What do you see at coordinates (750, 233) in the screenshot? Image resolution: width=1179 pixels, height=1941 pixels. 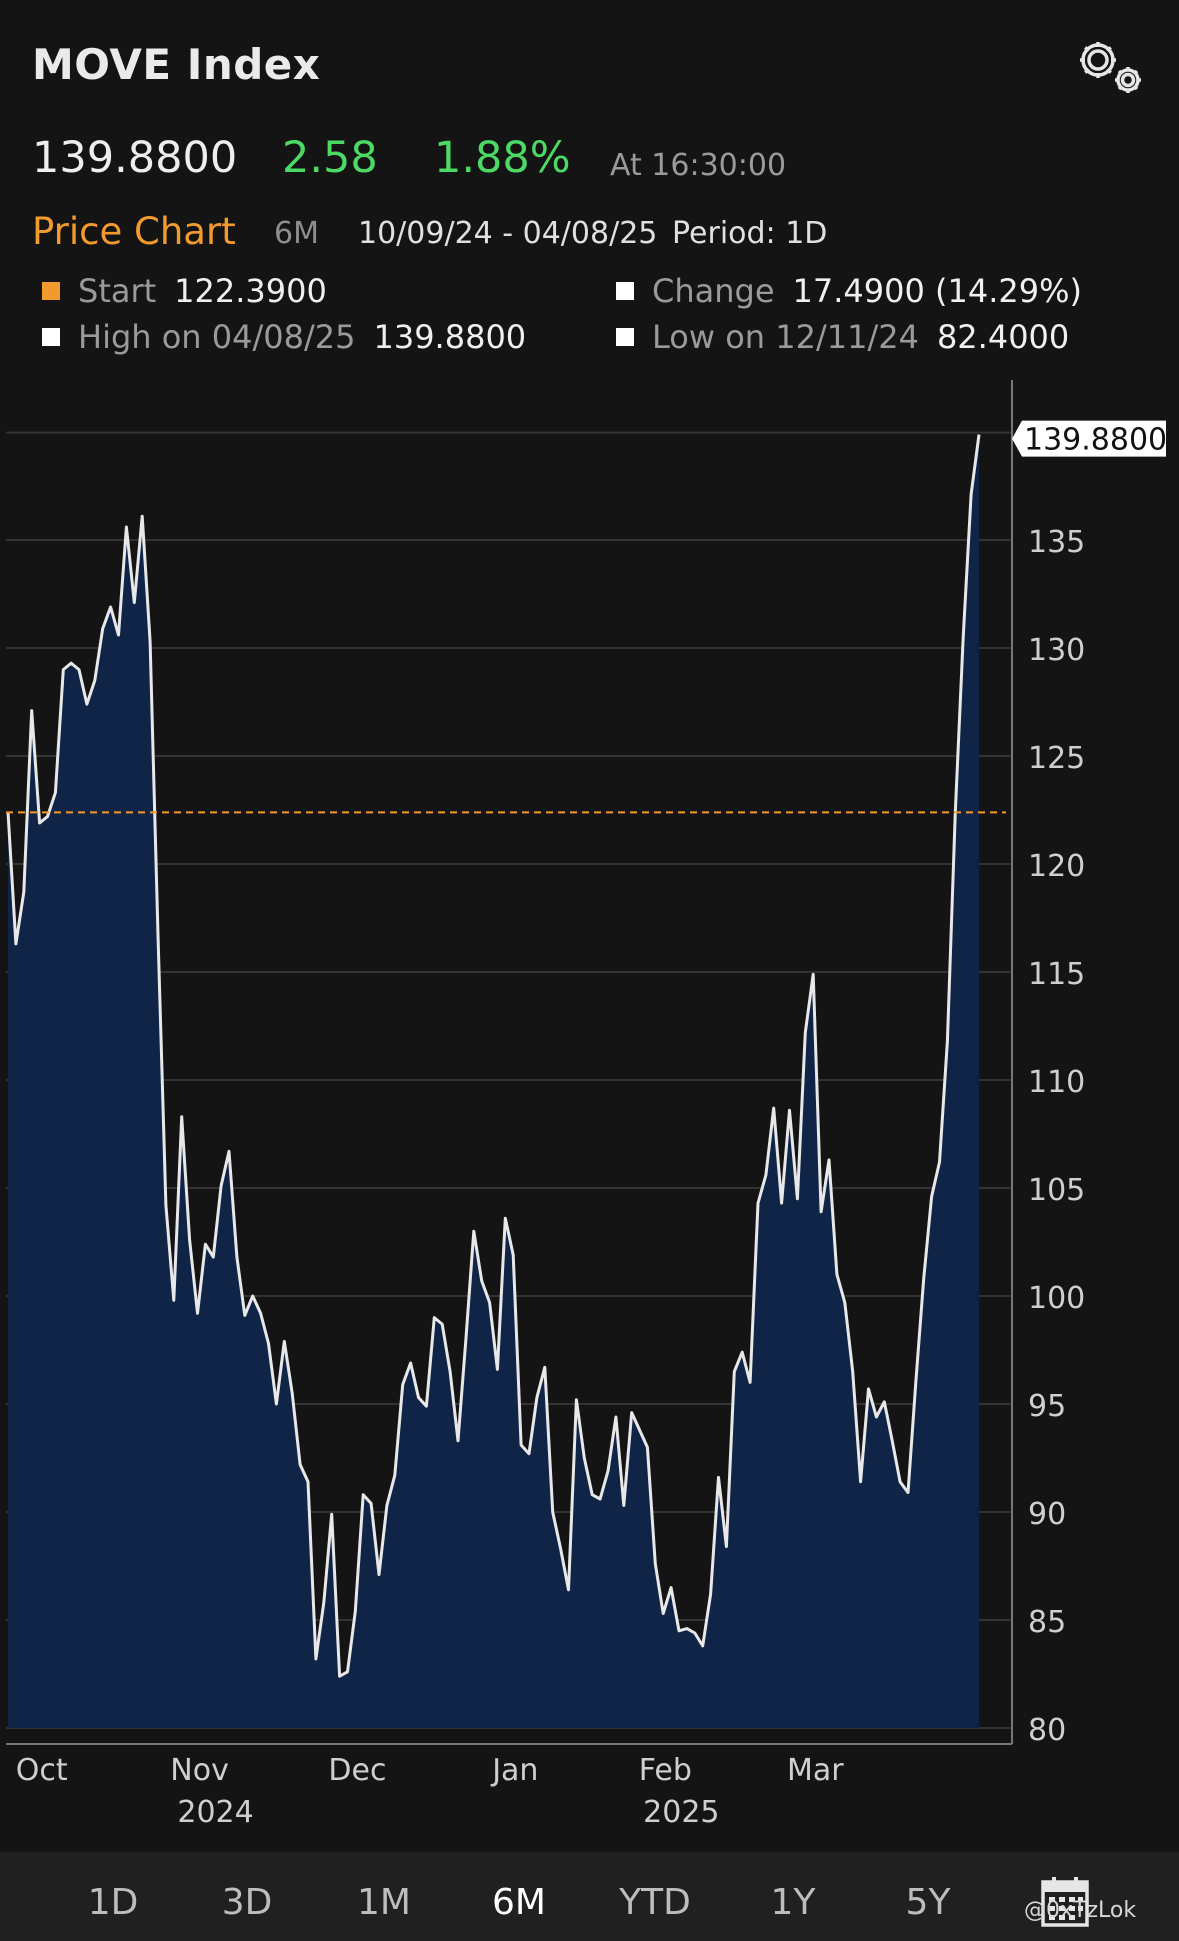 I see `chart-period: Period: 1D` at bounding box center [750, 233].